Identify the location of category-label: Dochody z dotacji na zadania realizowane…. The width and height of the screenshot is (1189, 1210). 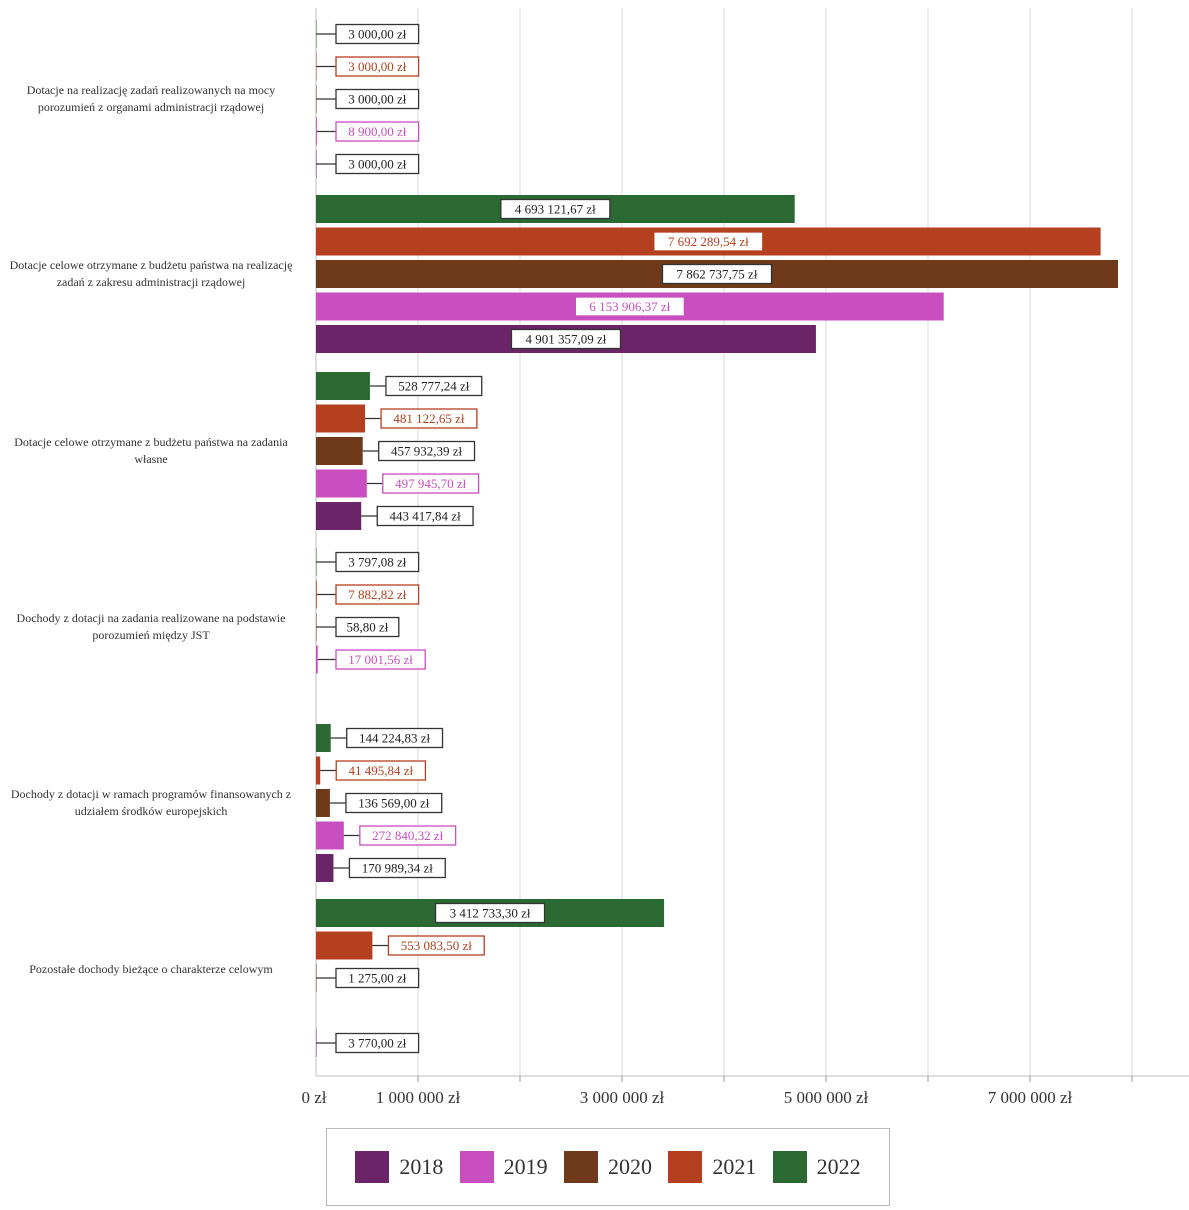
(151, 626).